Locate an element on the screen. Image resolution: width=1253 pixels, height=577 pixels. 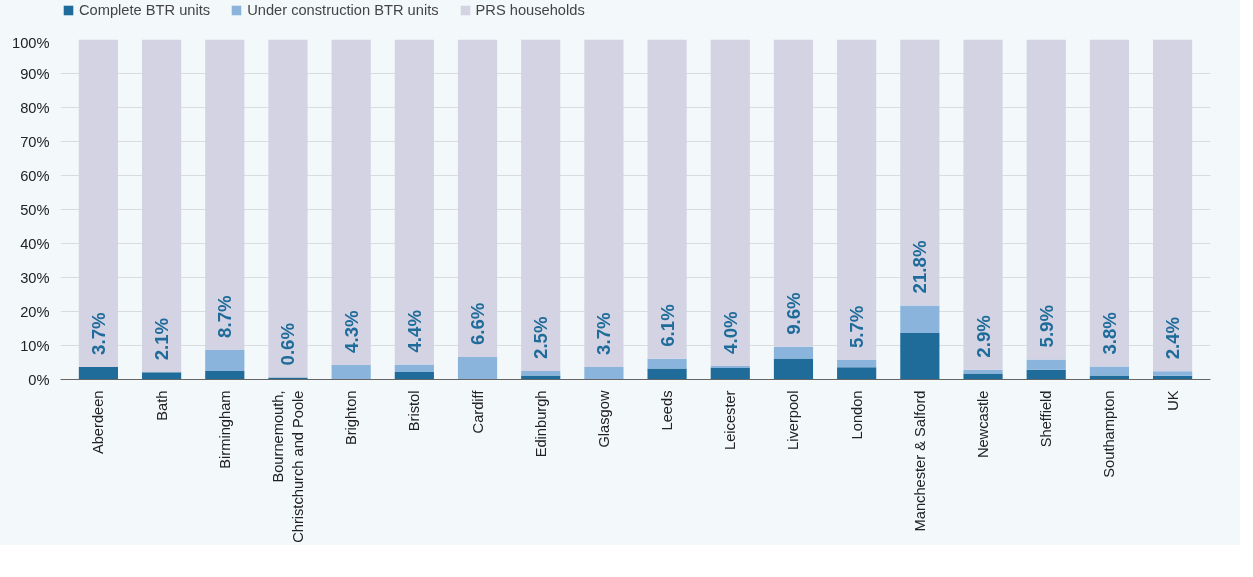
y-tick-label: 90% is located at coordinates (35, 73).